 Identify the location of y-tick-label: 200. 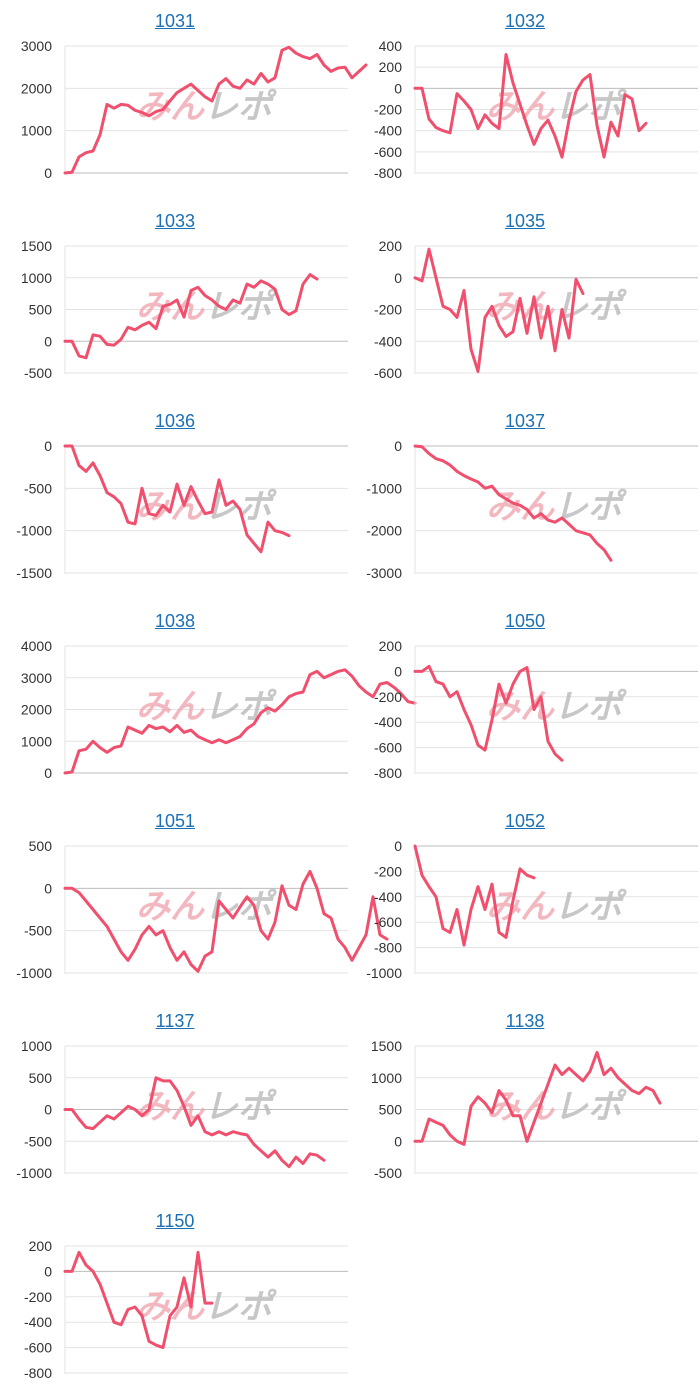
(391, 246).